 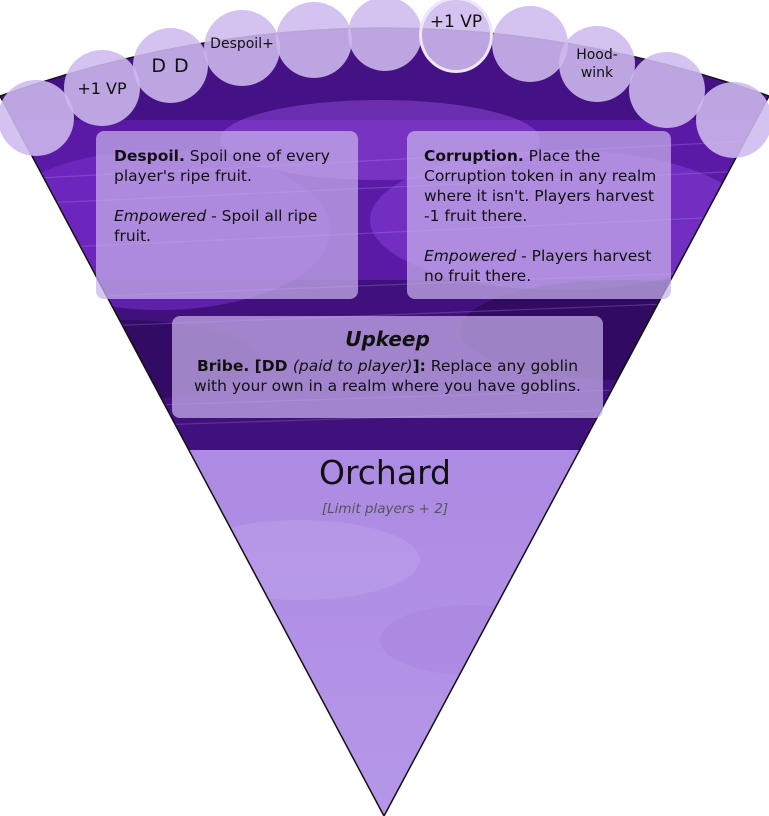 I want to click on track-space-2-label: +1 VP, so click(x=102, y=88).